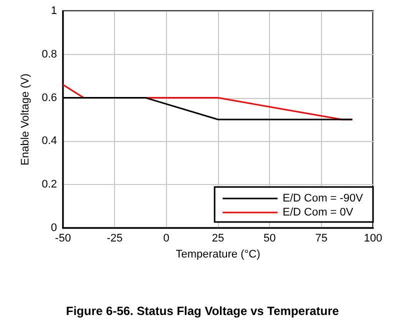  I want to click on x-tick-label: 0, so click(166, 238).